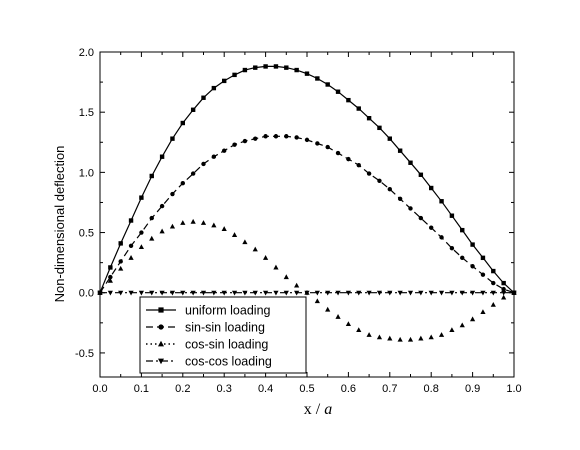 This screenshot has height=450, width=580. Describe the element at coordinates (205, 328) in the screenshot. I see `legend-item: sin-sin loading` at that location.